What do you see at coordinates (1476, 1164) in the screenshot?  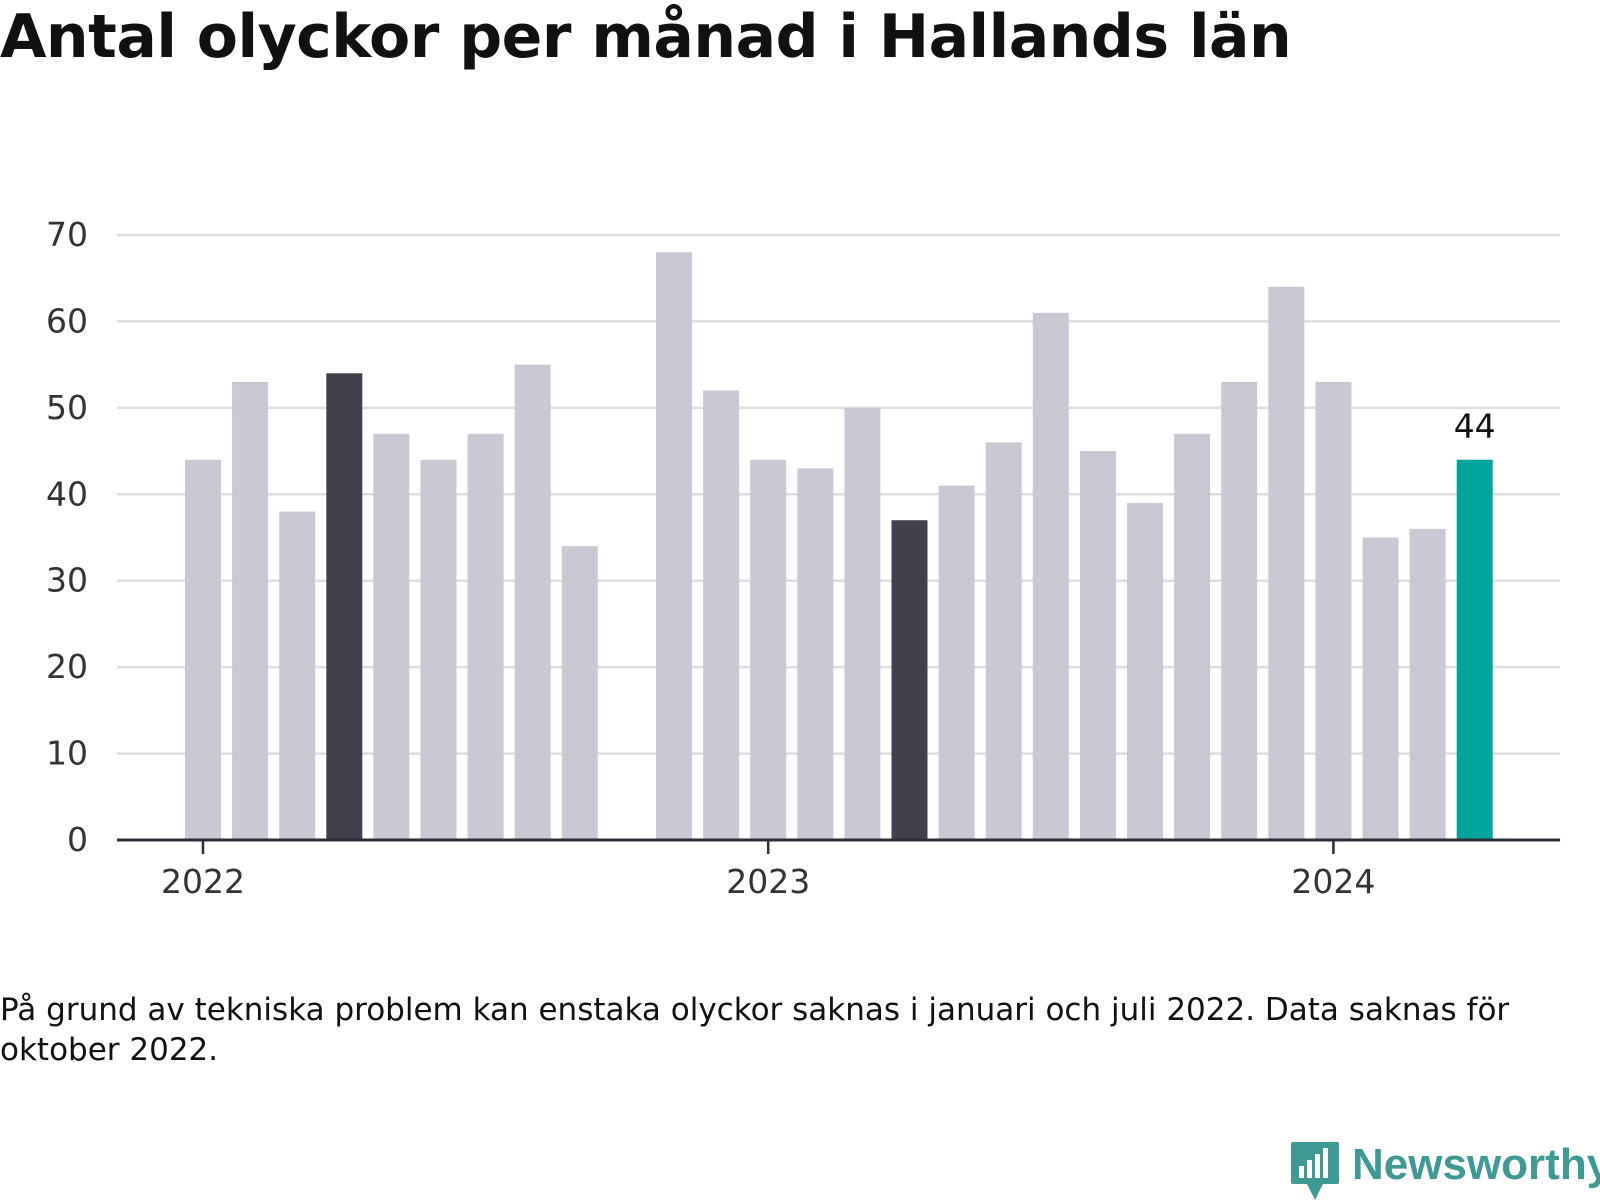 I see `logo-text: Newsworthy` at bounding box center [1476, 1164].